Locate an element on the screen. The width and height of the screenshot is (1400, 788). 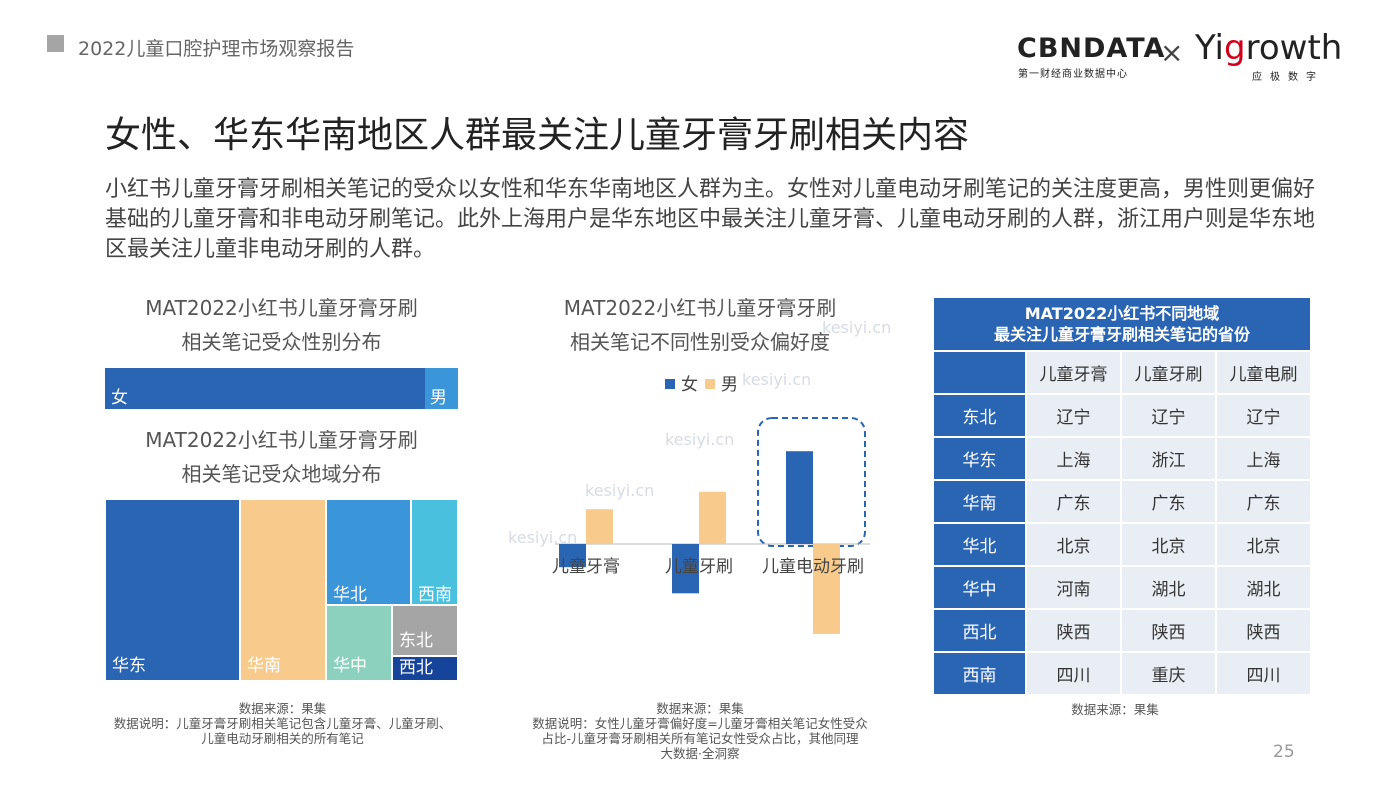
table-row: 华北 北京 北京 北京 is located at coordinates (1122, 544).